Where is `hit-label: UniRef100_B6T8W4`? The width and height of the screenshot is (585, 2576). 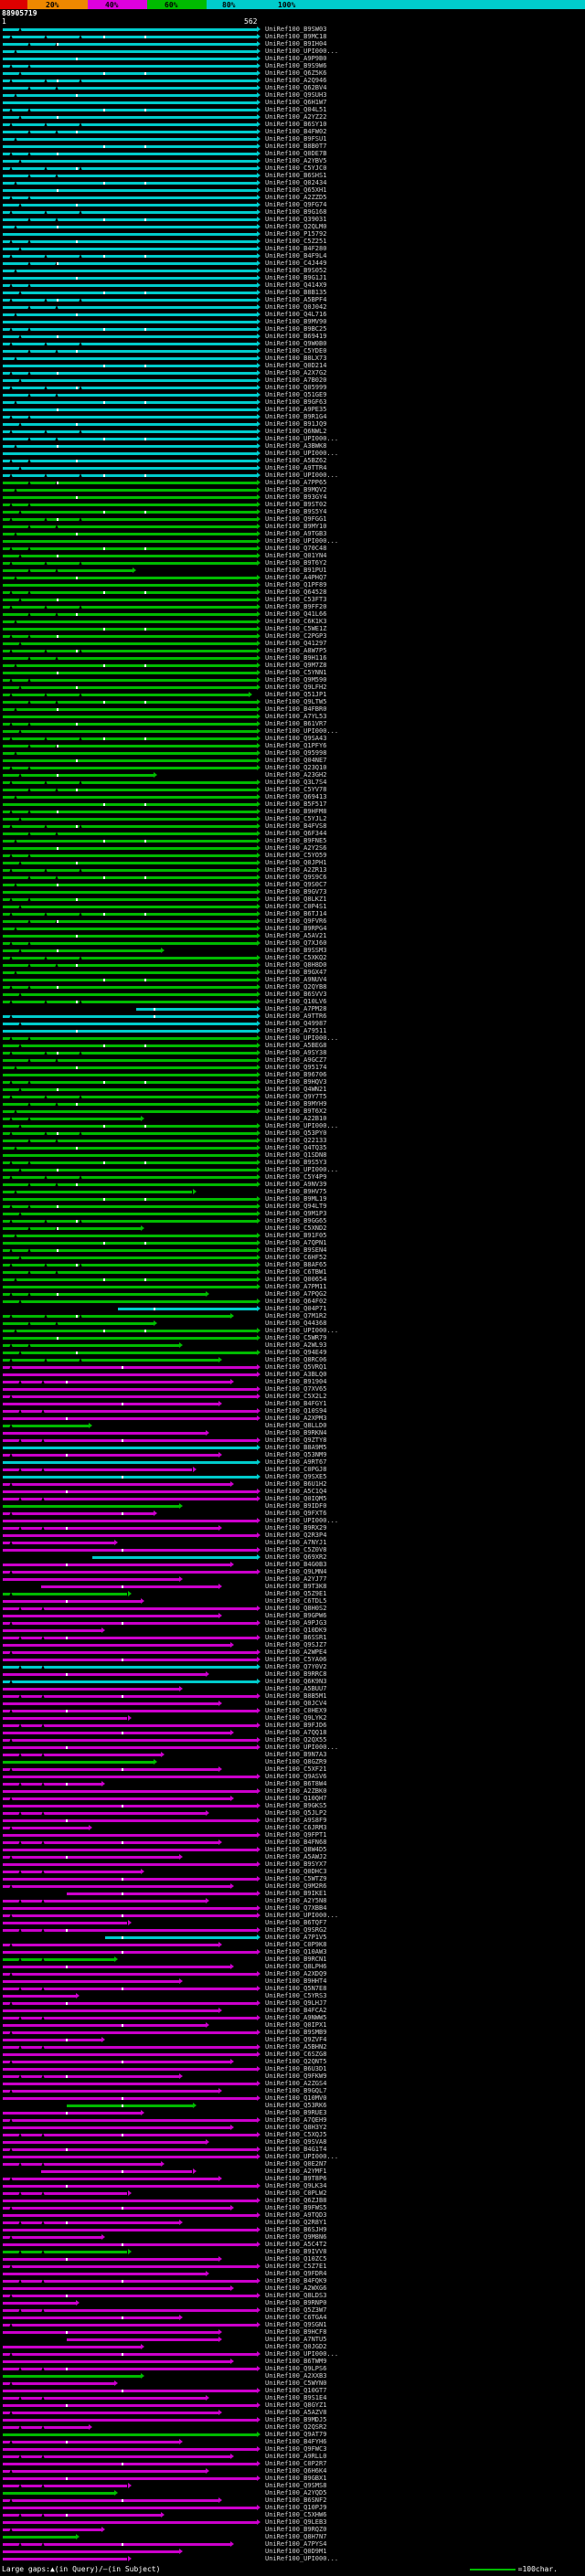
hit-label: UniRef100_B6T8W4 is located at coordinates (296, 1783).